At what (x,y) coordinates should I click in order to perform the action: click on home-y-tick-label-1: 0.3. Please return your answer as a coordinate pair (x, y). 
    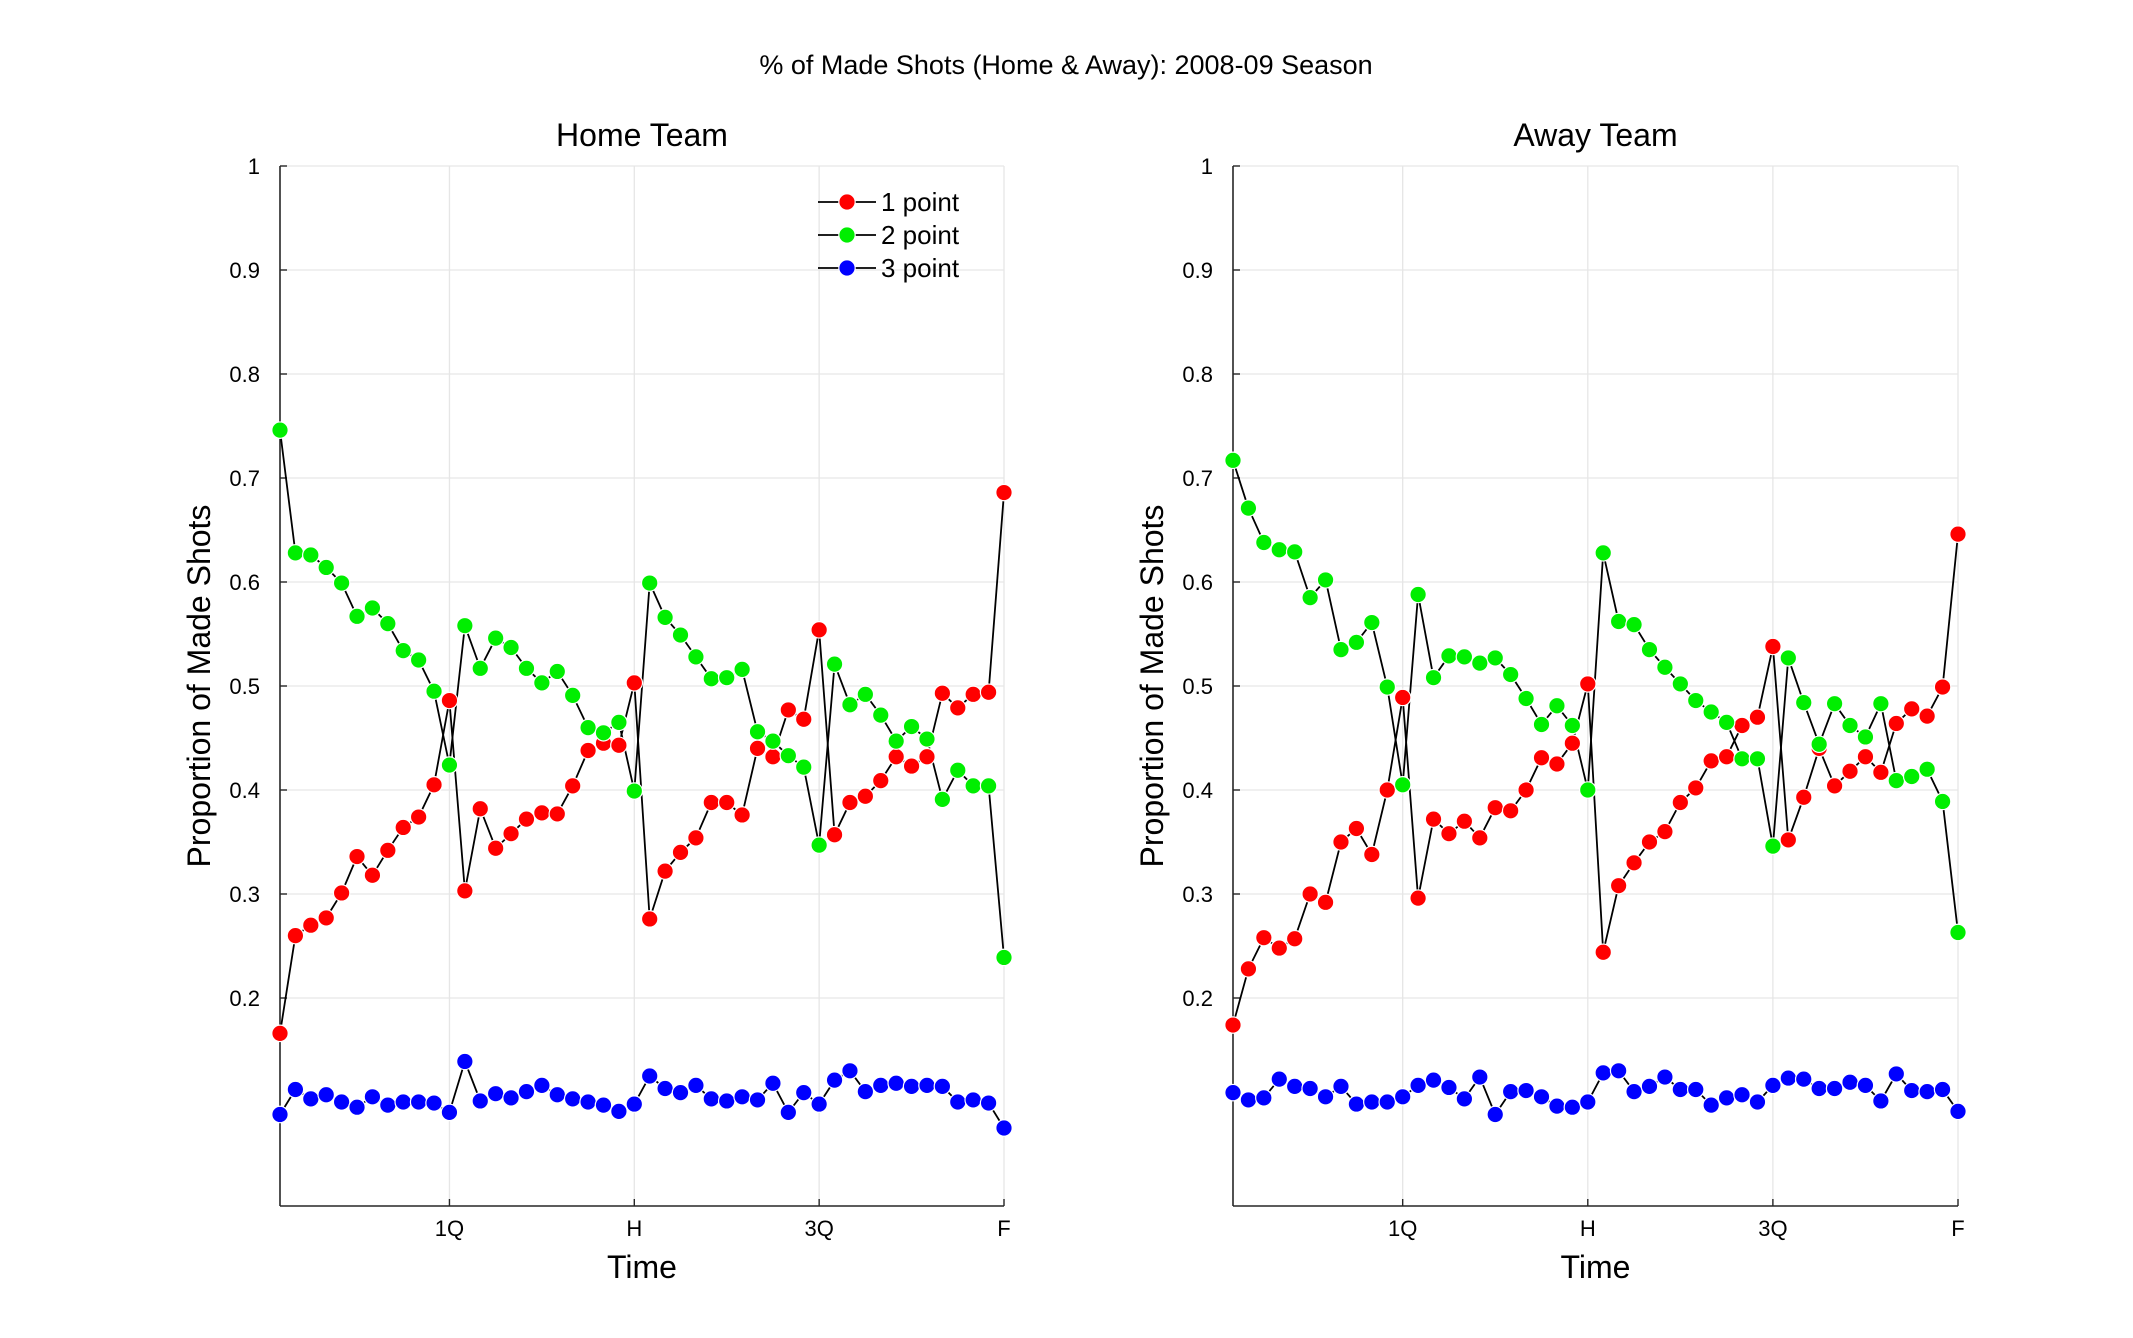
    Looking at the image, I should click on (244, 894).